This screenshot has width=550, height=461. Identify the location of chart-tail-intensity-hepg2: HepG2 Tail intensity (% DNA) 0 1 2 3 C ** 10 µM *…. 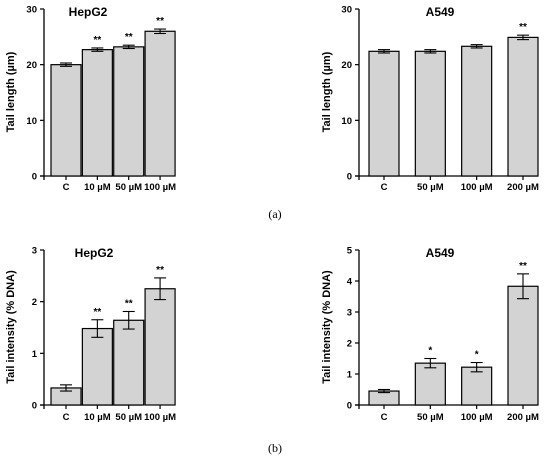
(90, 335).